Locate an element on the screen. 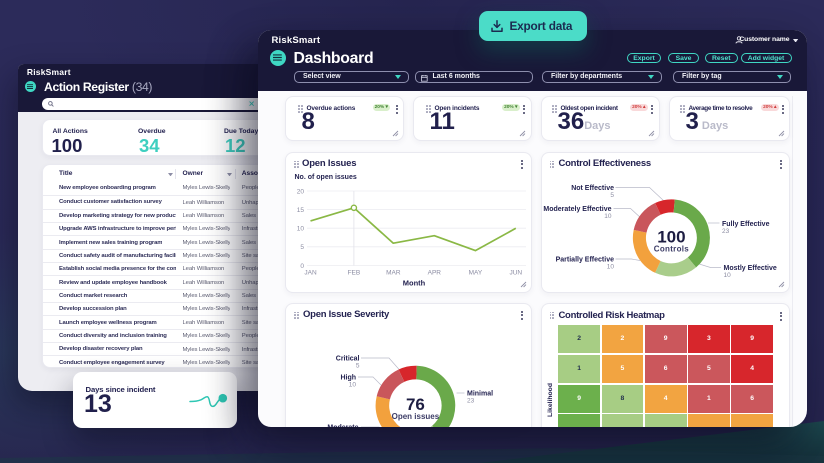 Image resolution: width=824 pixels, height=463 pixels. svg-text: FEB is located at coordinates (354, 272).